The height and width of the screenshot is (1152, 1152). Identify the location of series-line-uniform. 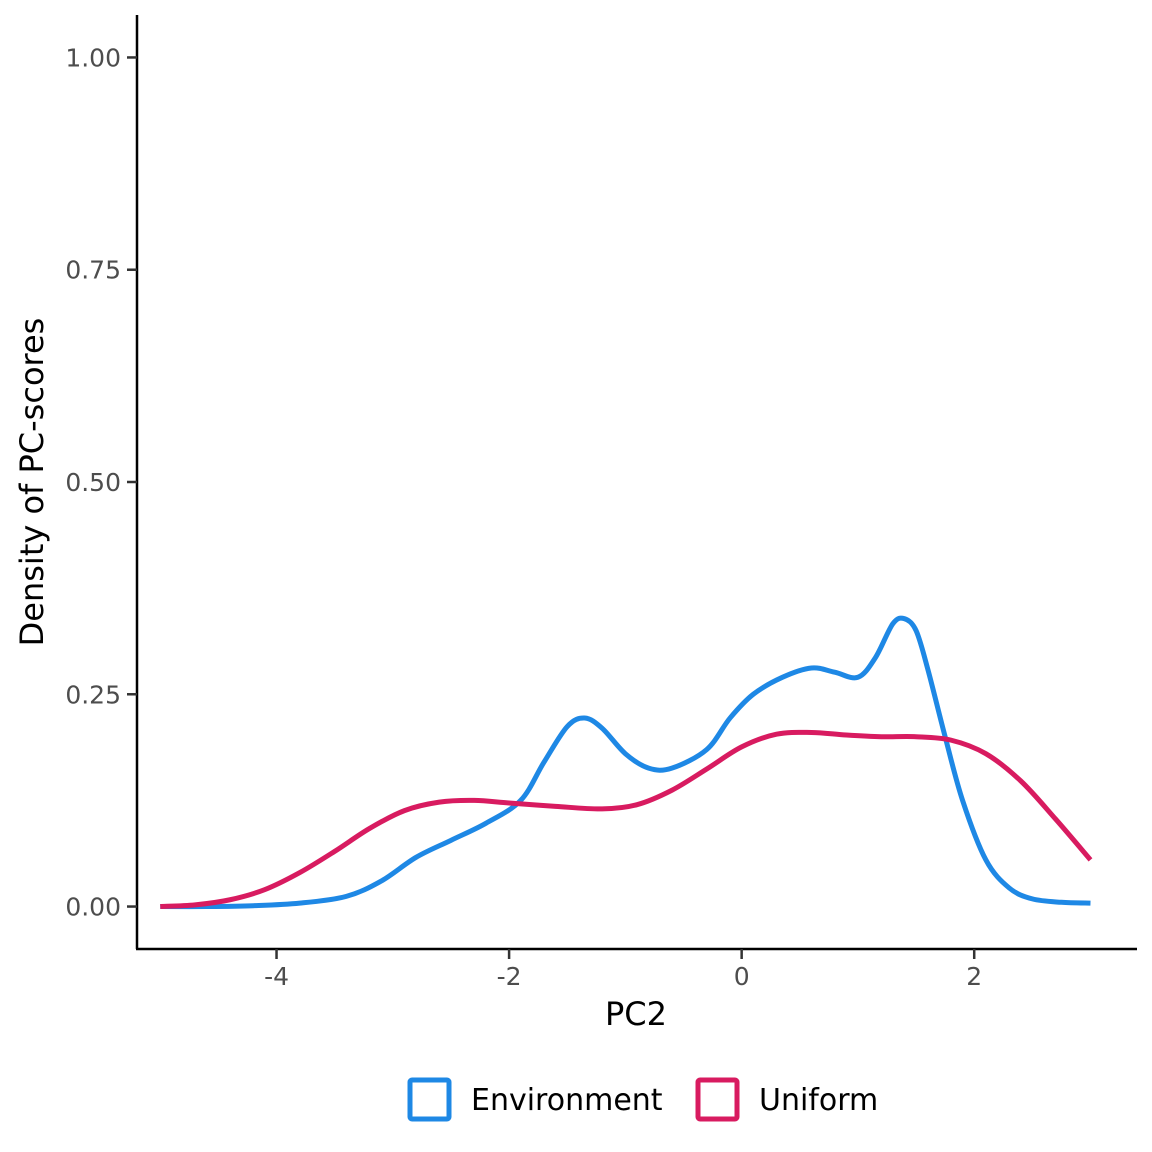
(626, 819).